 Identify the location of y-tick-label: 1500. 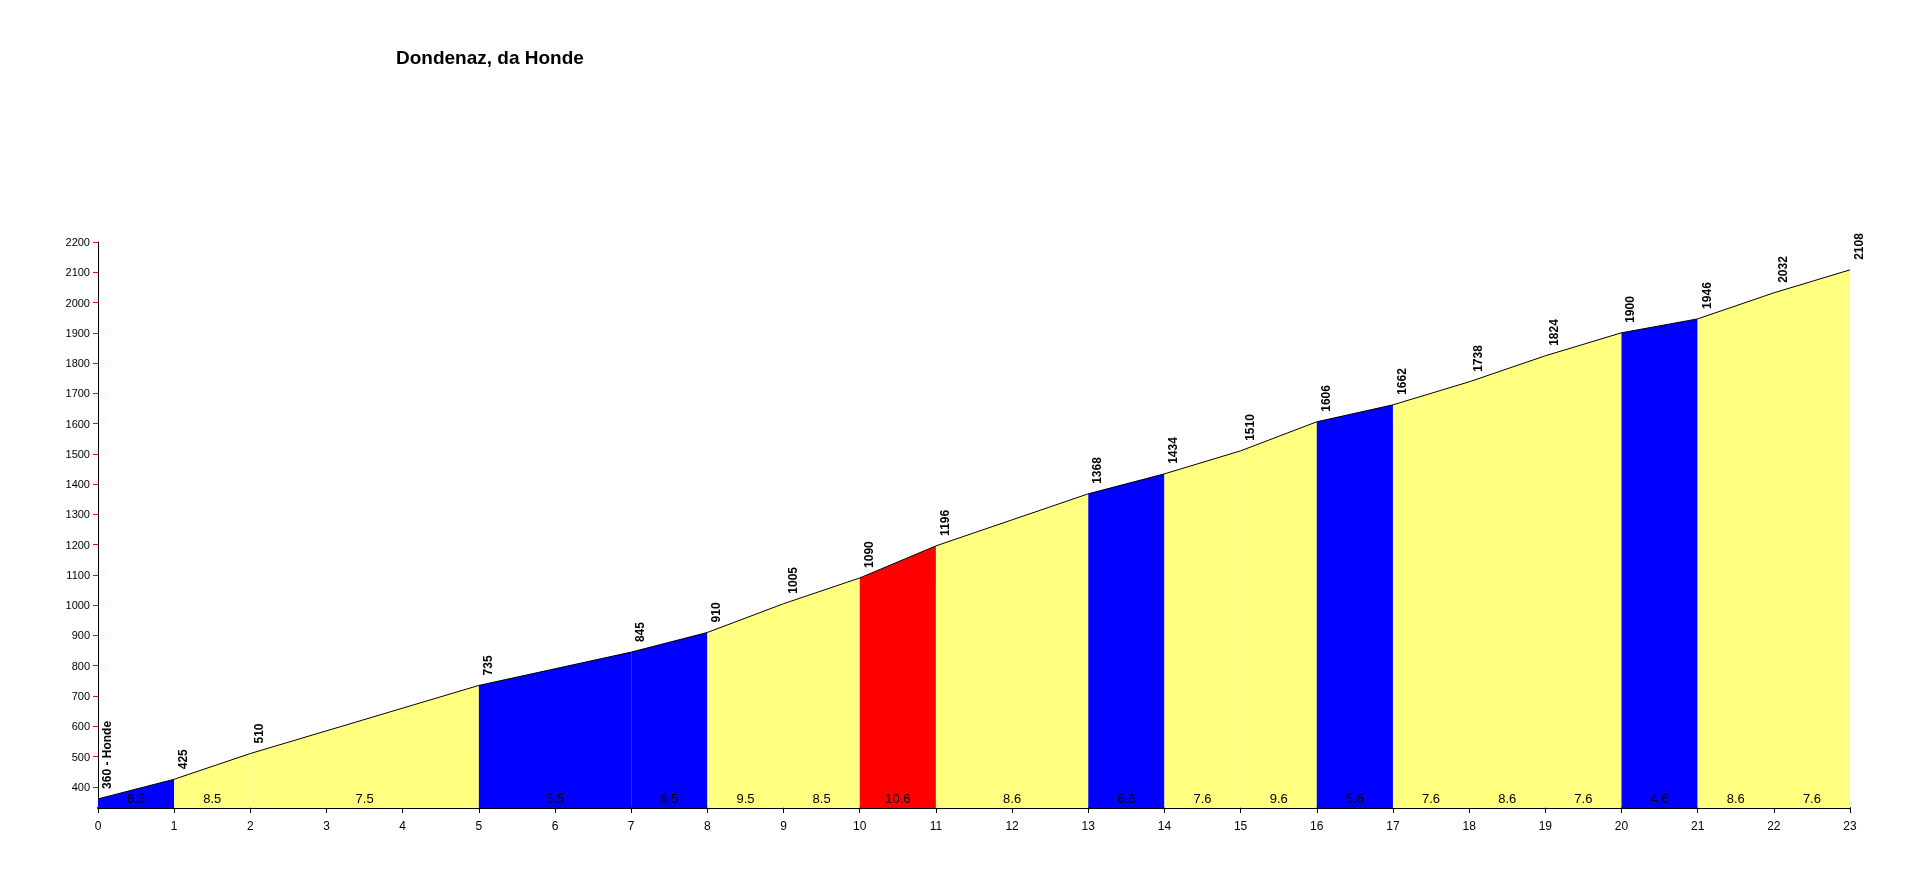
(77, 453).